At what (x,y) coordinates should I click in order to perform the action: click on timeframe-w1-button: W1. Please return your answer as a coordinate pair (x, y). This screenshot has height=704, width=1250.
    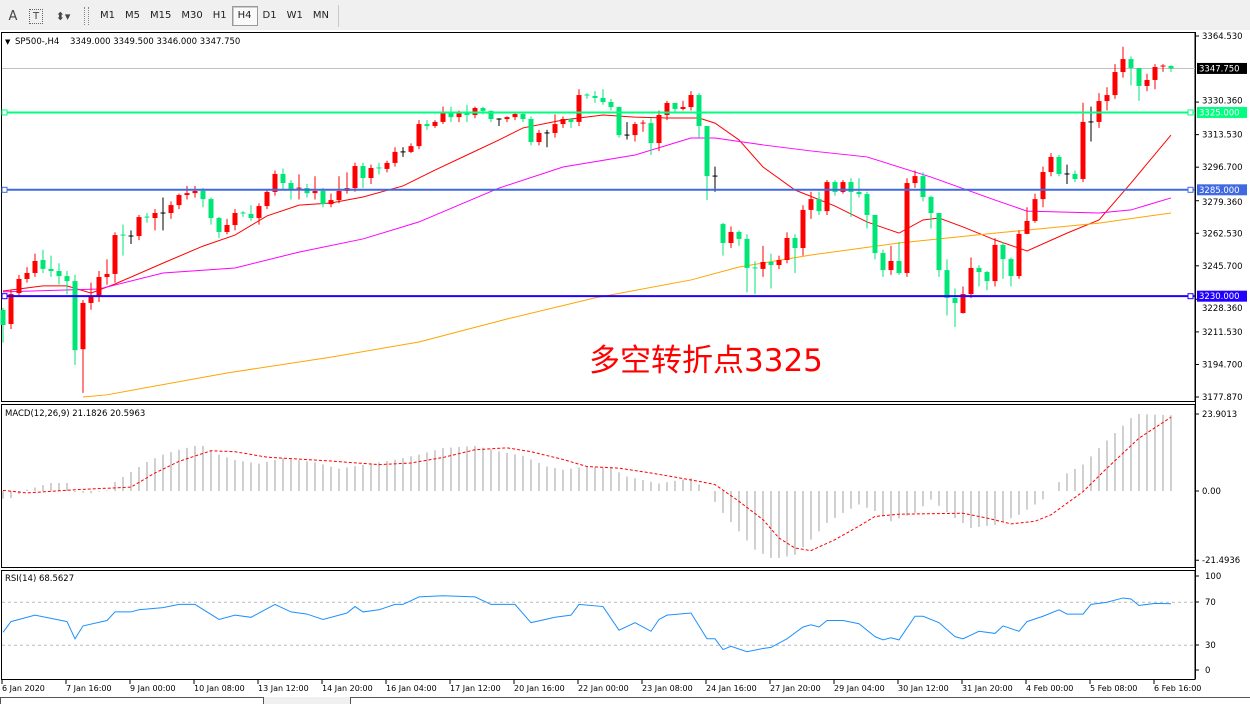
    Looking at the image, I should click on (294, 15).